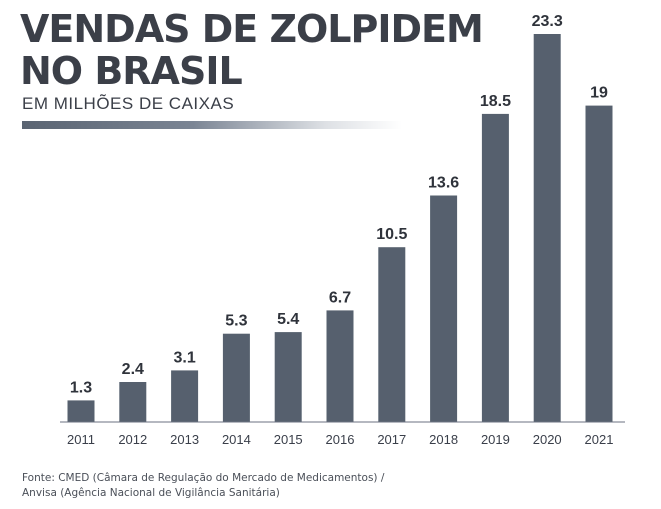 The width and height of the screenshot is (661, 509). What do you see at coordinates (547, 21) in the screenshot?
I see `value-label-2020: 23.3` at bounding box center [547, 21].